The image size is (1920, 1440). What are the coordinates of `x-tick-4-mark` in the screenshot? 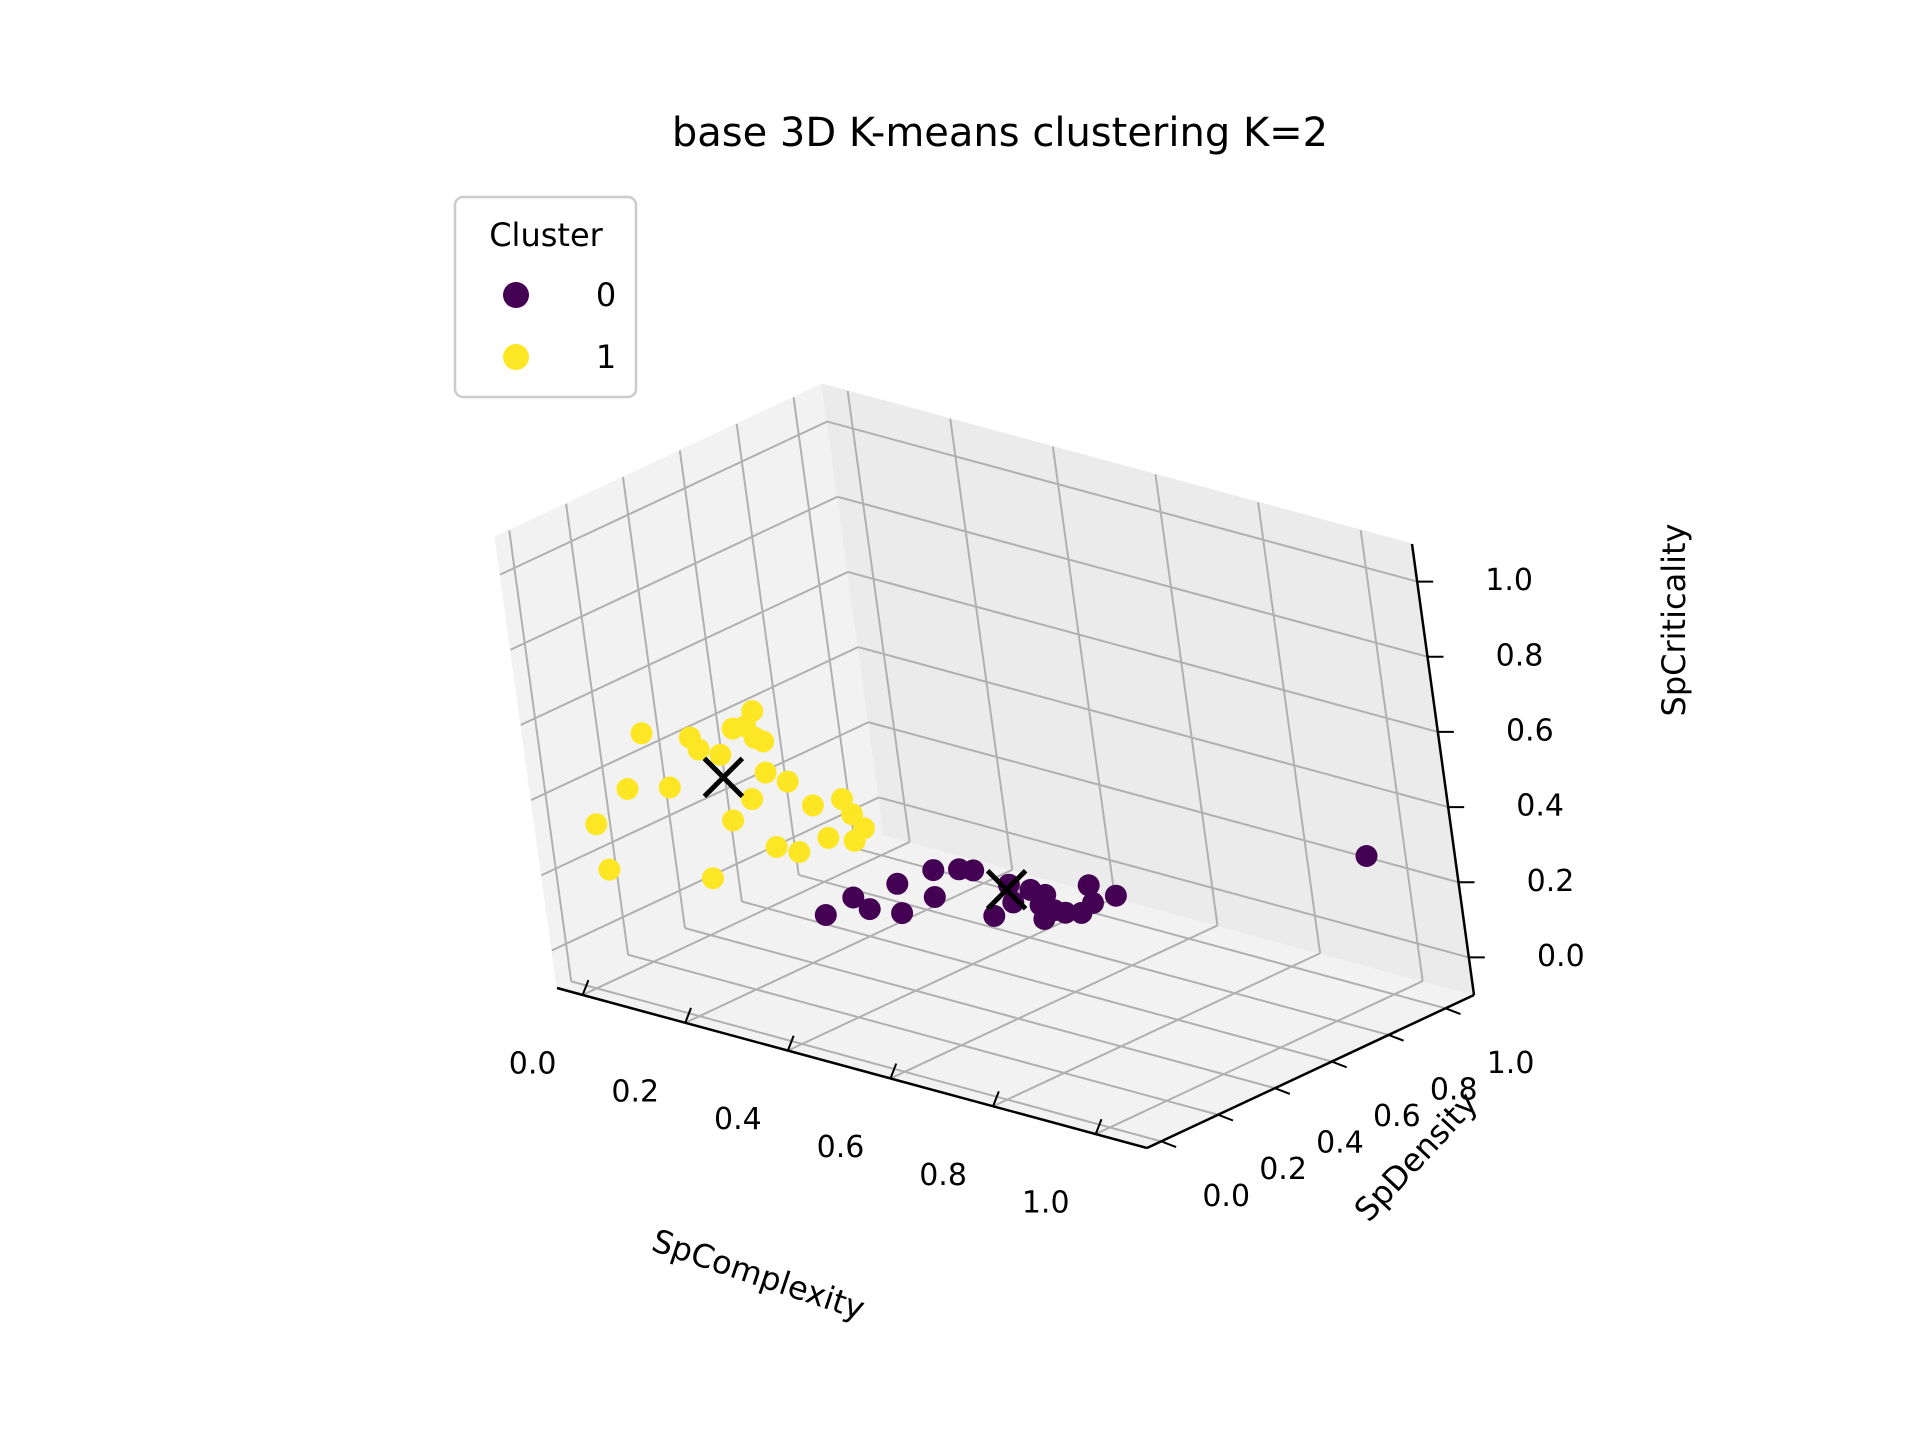 It's located at (996, 1099).